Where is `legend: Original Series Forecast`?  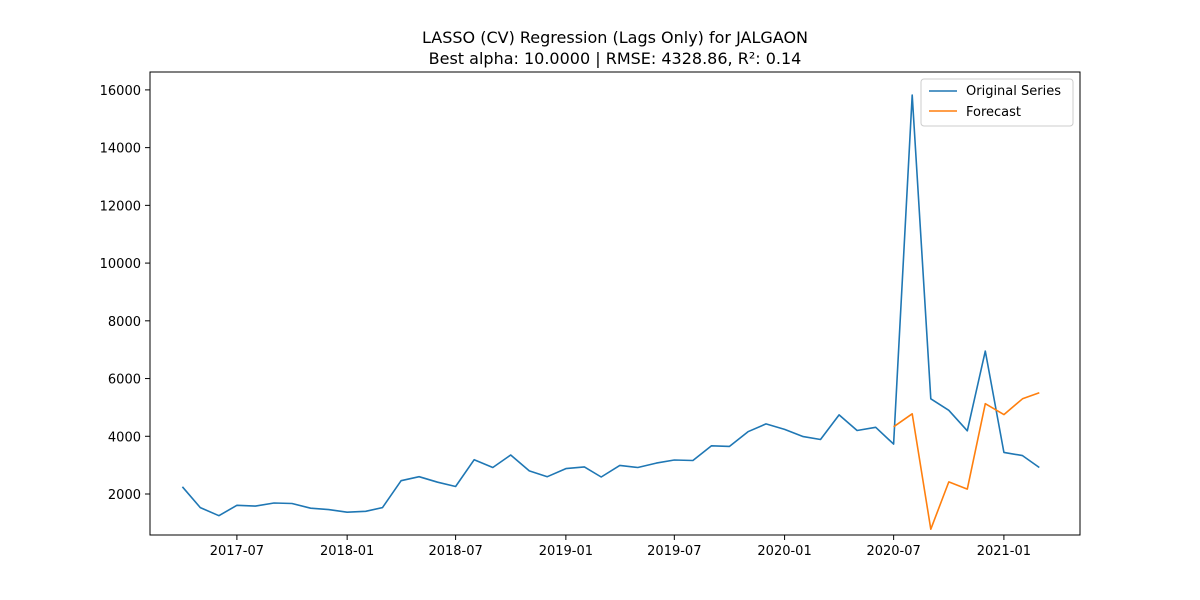
legend: Original Series Forecast is located at coordinates (997, 102).